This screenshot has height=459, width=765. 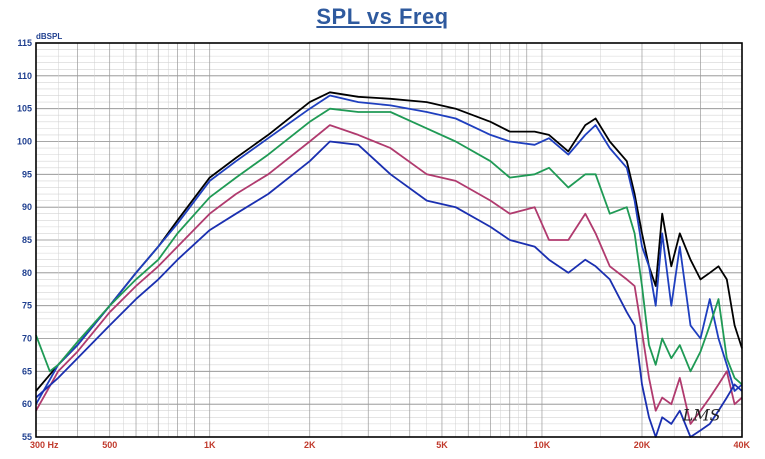 I want to click on y-tick-label: 80, so click(x=27, y=273).